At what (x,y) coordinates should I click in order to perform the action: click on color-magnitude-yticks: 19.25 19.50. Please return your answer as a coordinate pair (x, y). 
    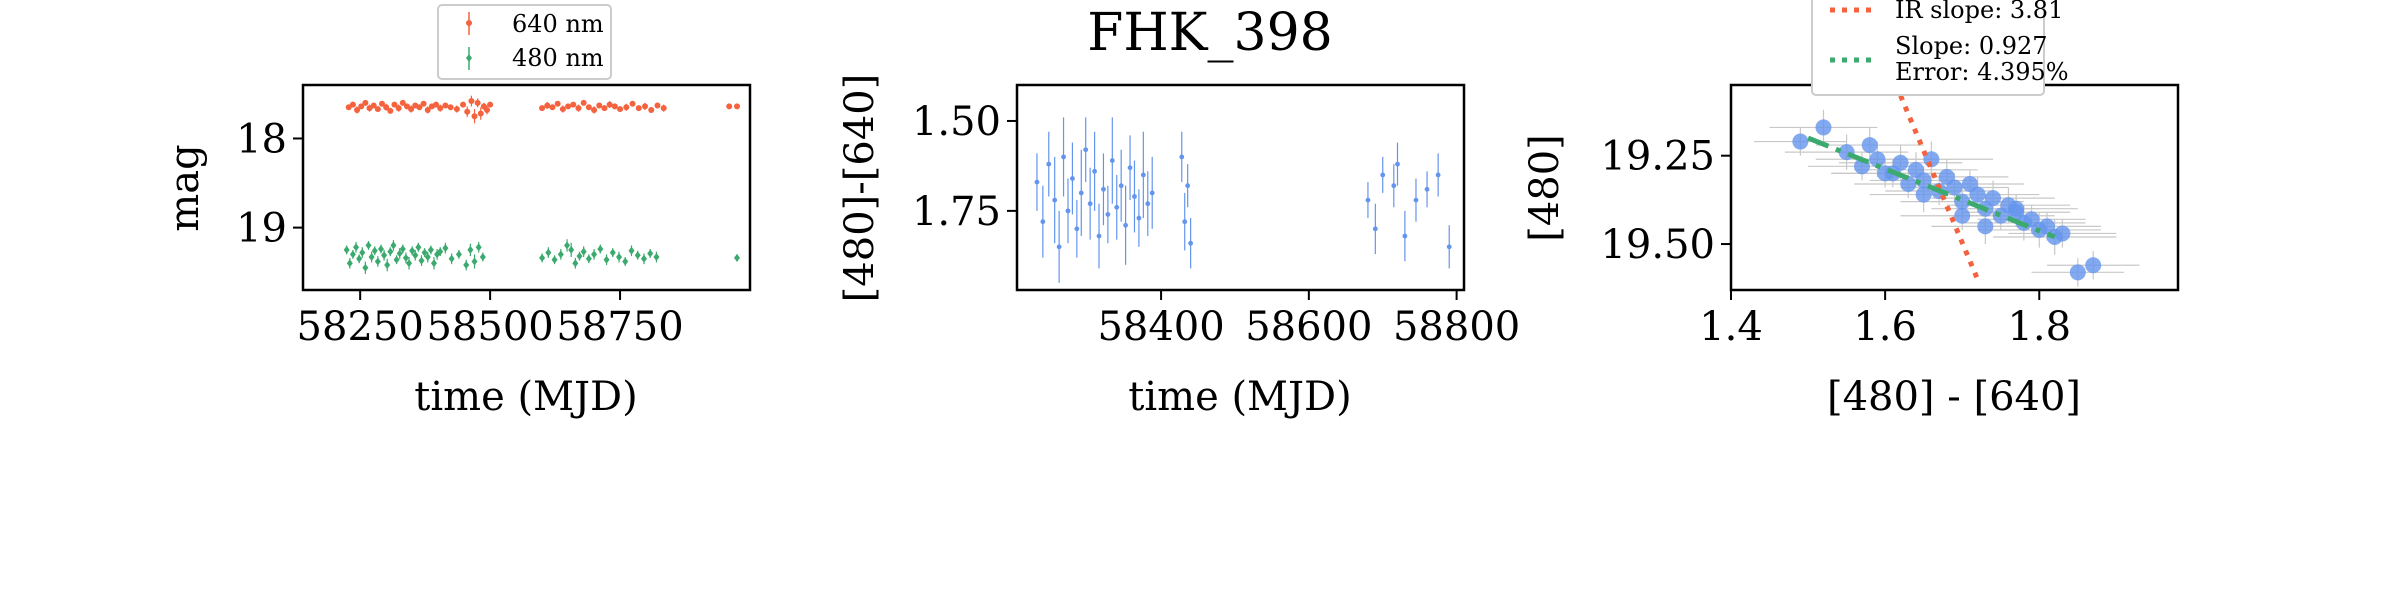
    Looking at the image, I should click on (1665, 201).